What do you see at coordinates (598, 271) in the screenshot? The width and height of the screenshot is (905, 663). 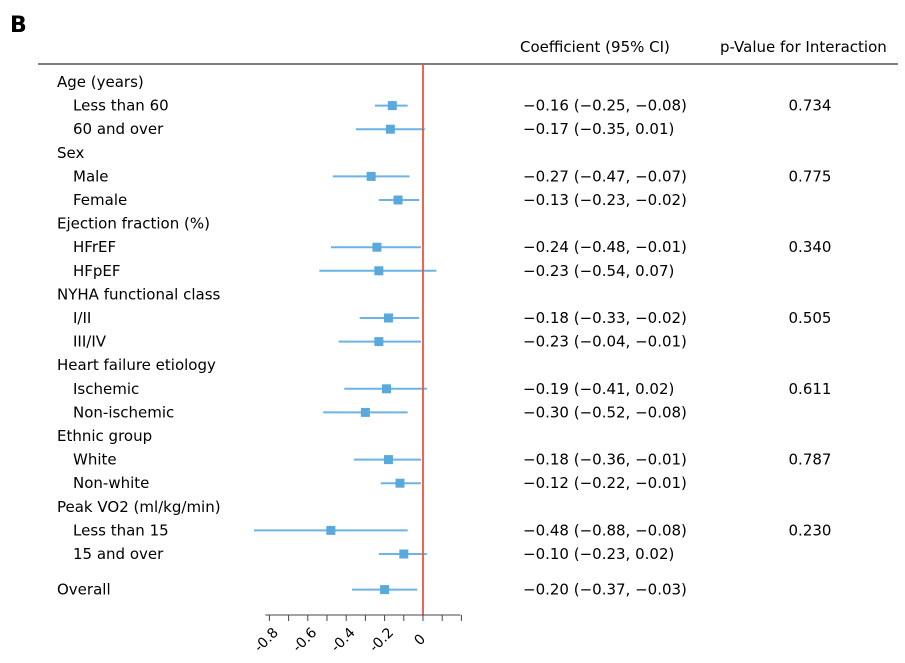 I see `coefficient-value: −0.23 (−0.54, 0.07)` at bounding box center [598, 271].